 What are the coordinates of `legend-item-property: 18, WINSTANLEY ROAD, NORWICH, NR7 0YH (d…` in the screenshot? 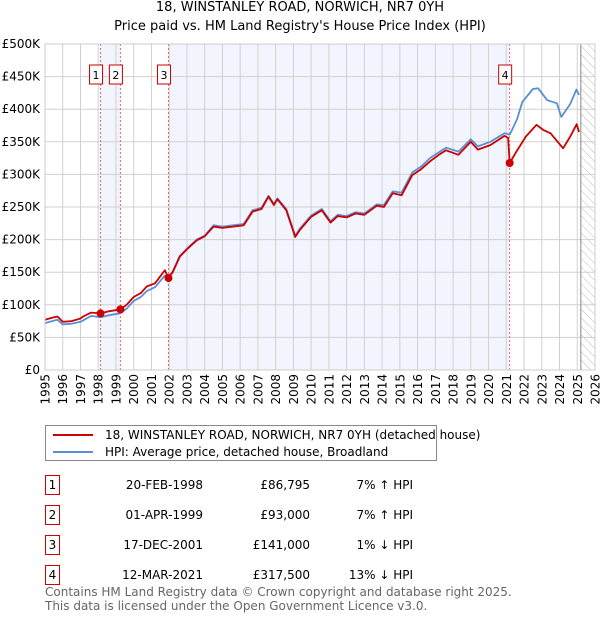 It's located at (263, 435).